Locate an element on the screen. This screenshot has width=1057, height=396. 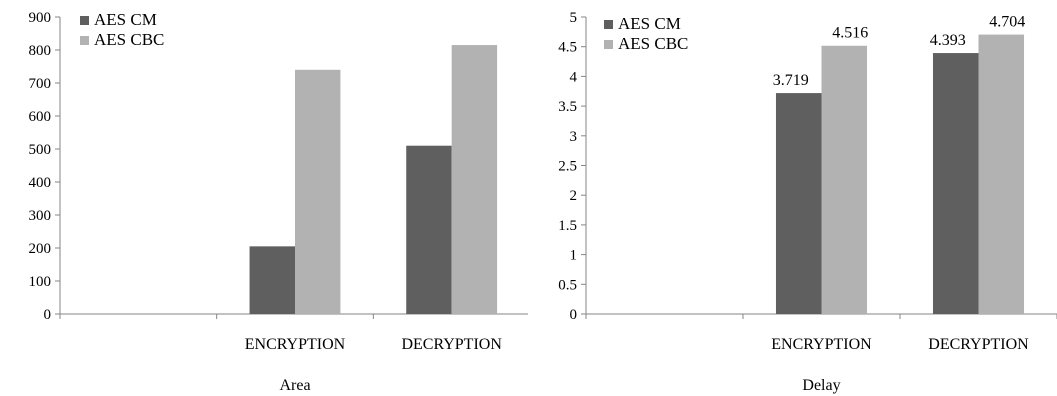
y-tick-label: 2.5 is located at coordinates (567, 167).